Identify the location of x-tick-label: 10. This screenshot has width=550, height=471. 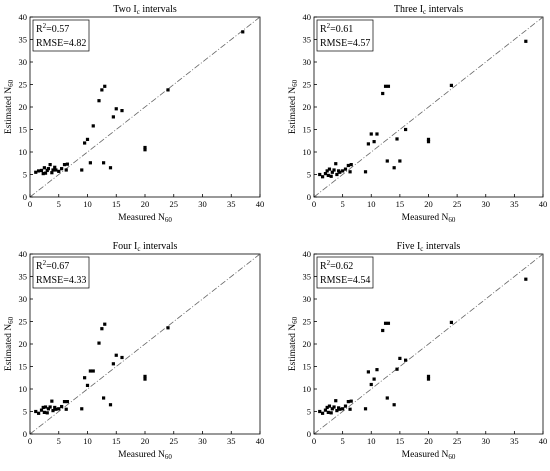
(371, 441).